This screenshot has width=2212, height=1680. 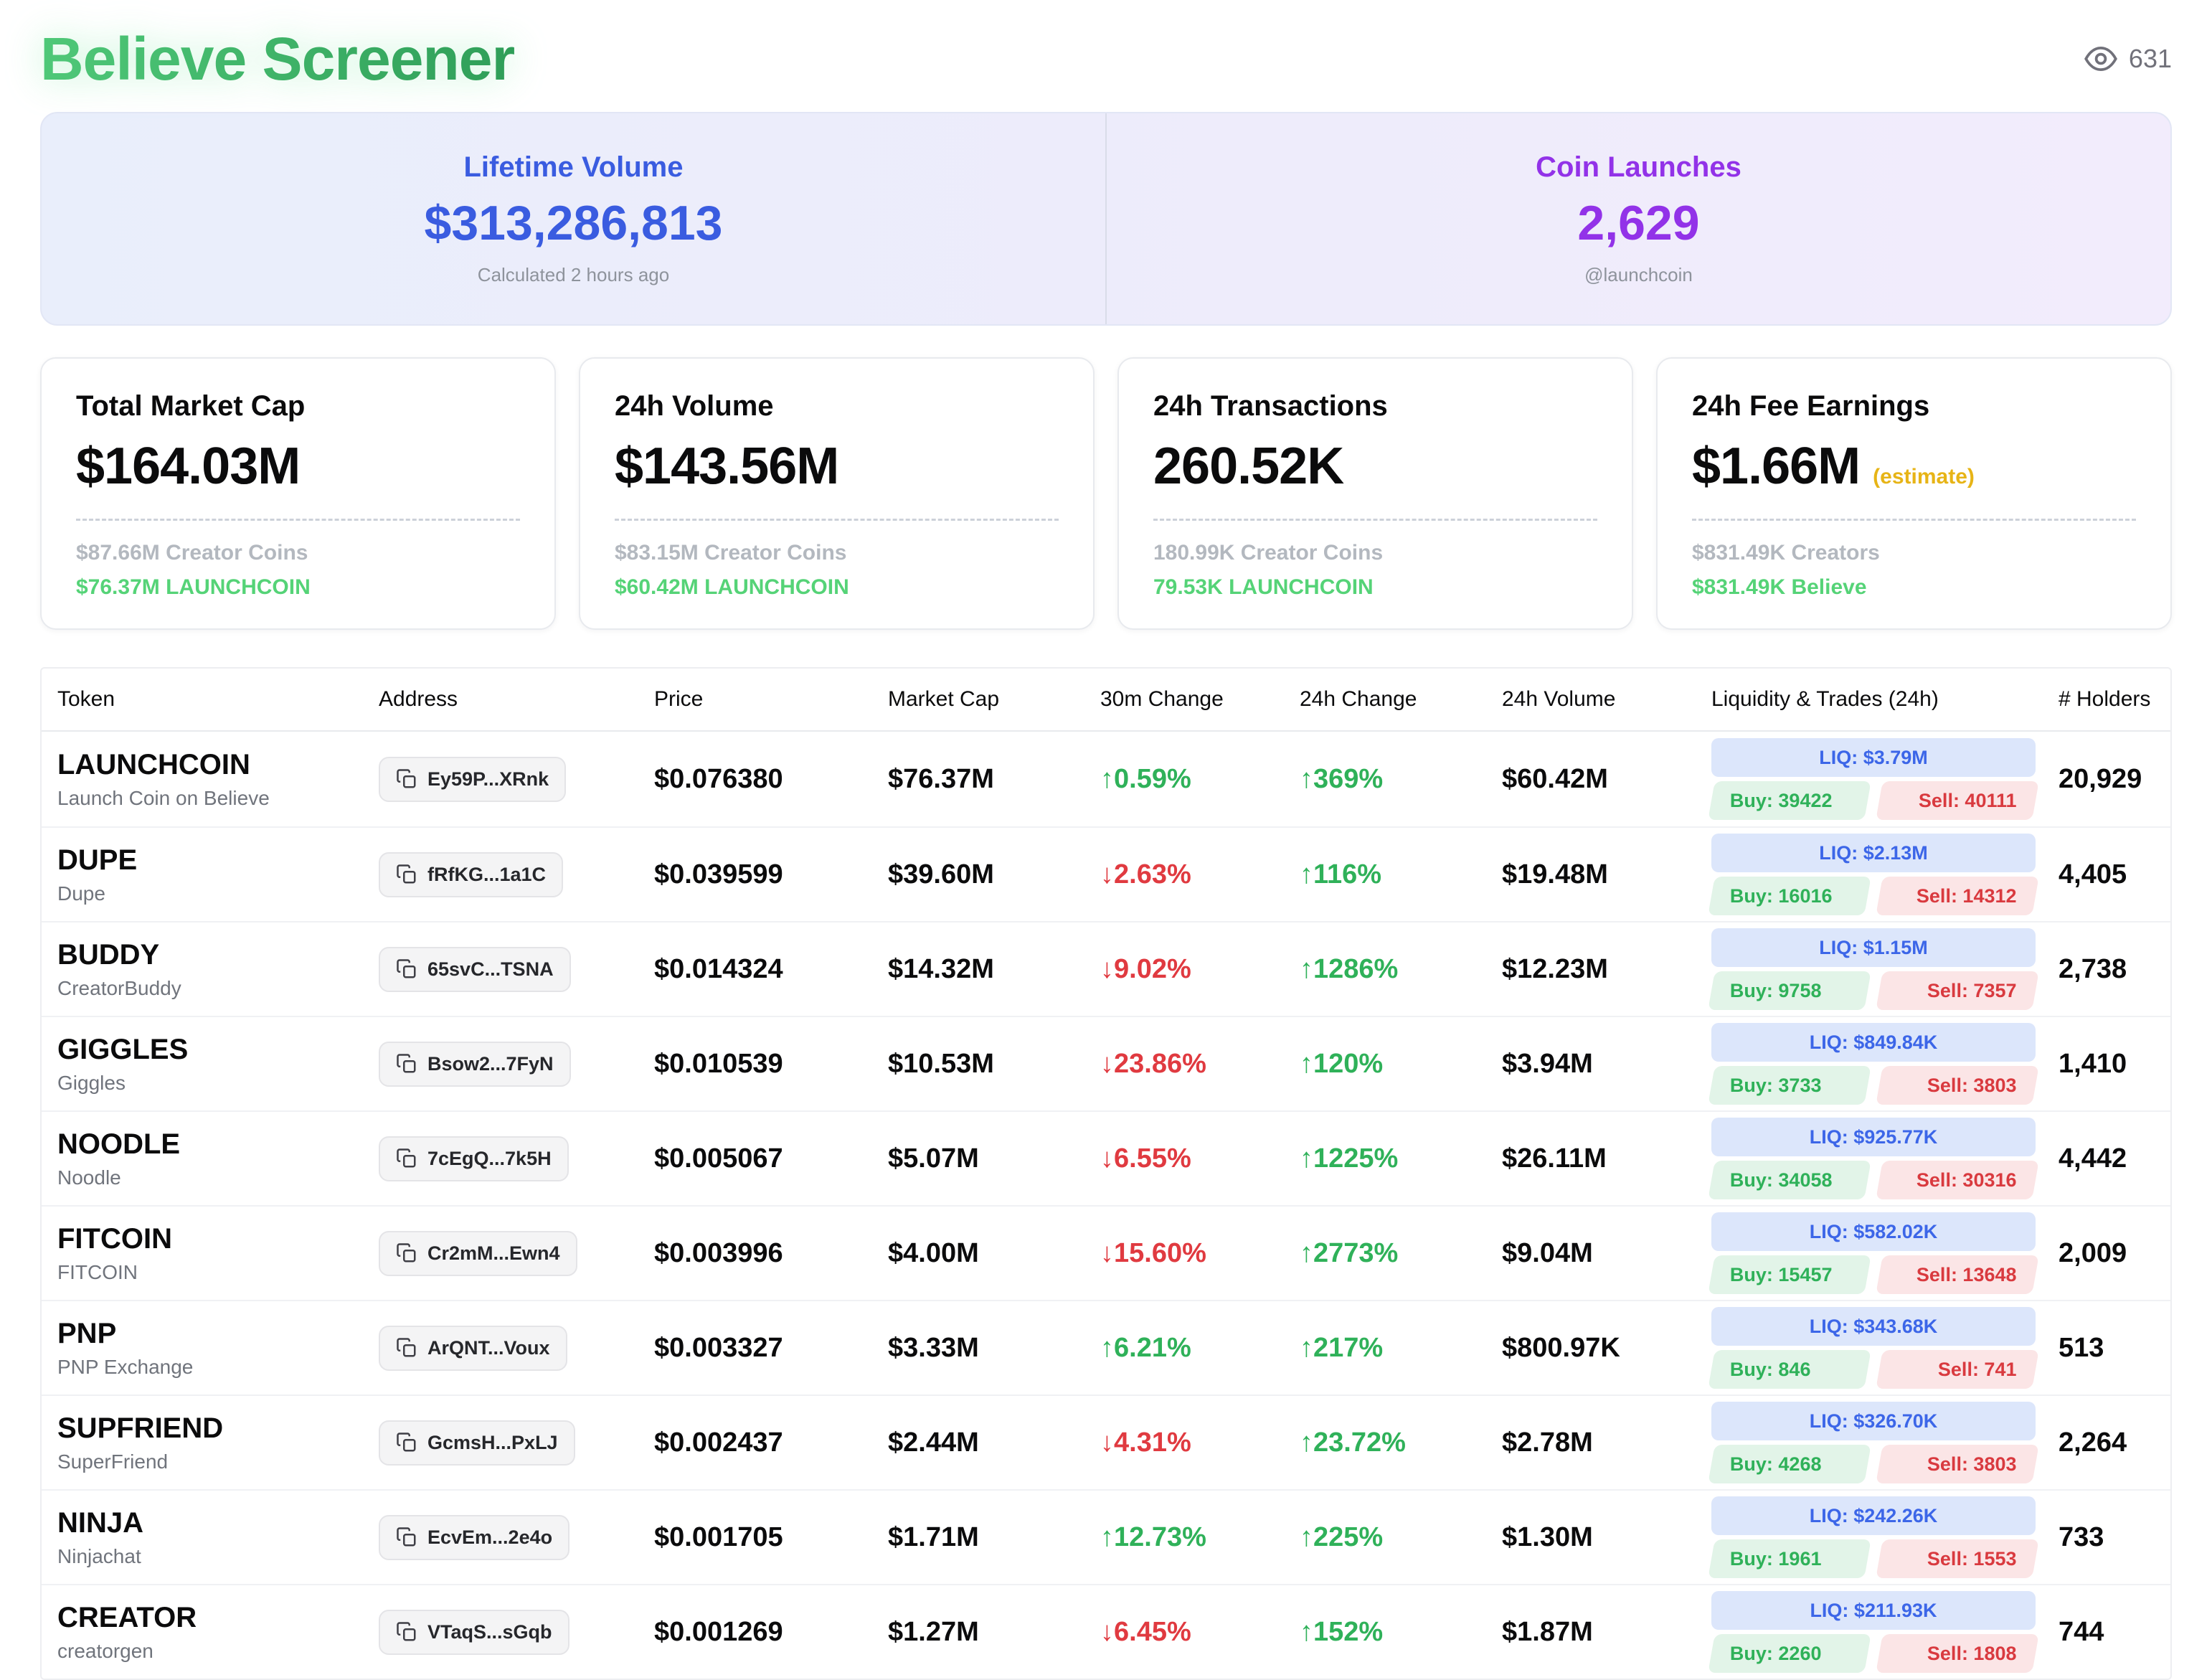 I want to click on buy-count: Buy: 2260, so click(x=1776, y=1653).